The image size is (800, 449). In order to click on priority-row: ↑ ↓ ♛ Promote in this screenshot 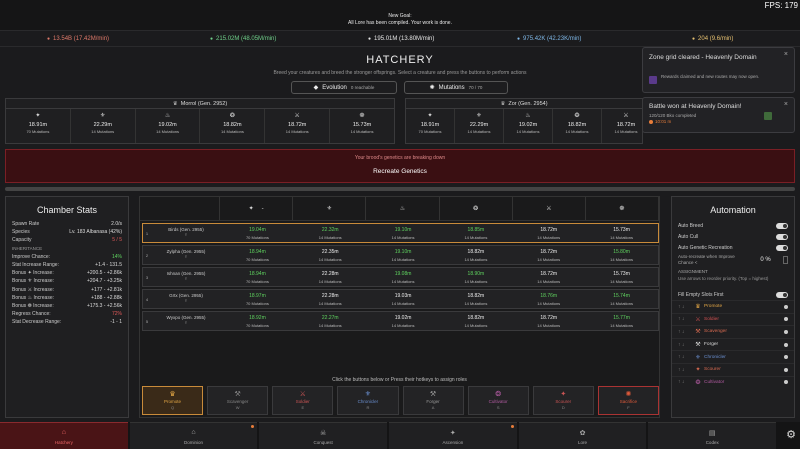, I will do `click(733, 306)`.